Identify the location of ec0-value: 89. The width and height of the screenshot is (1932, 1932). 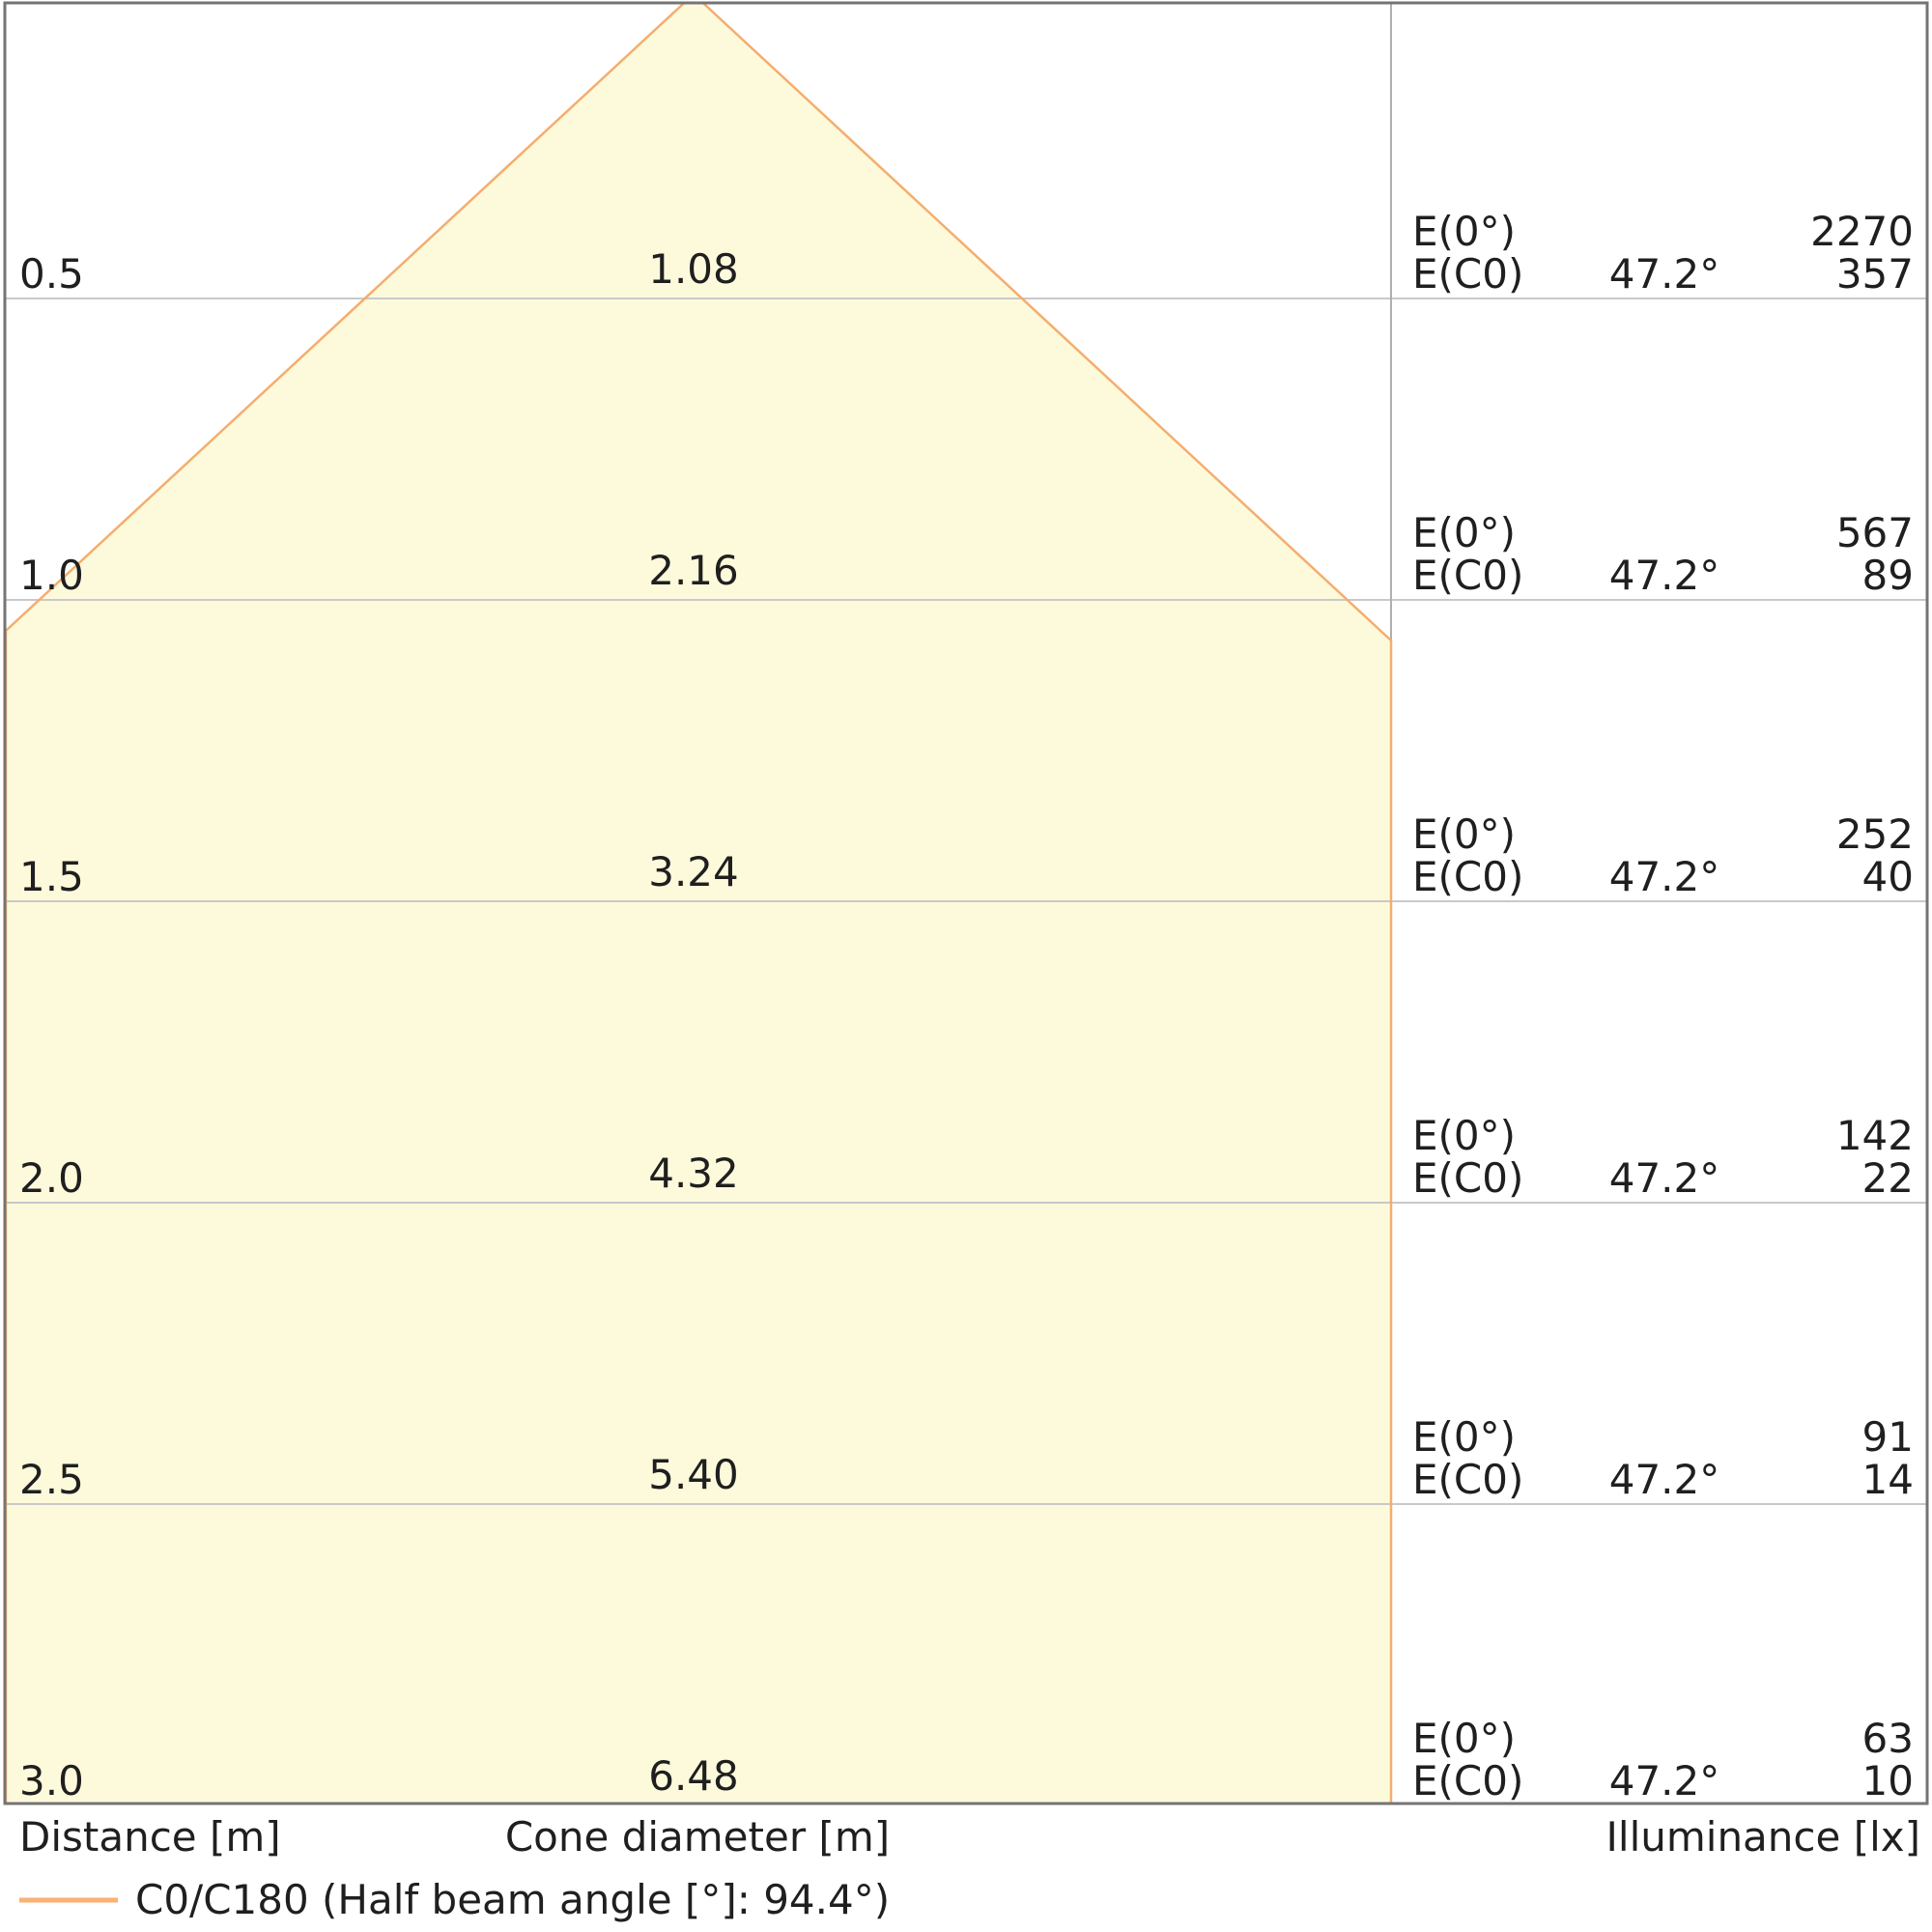
(1888, 575).